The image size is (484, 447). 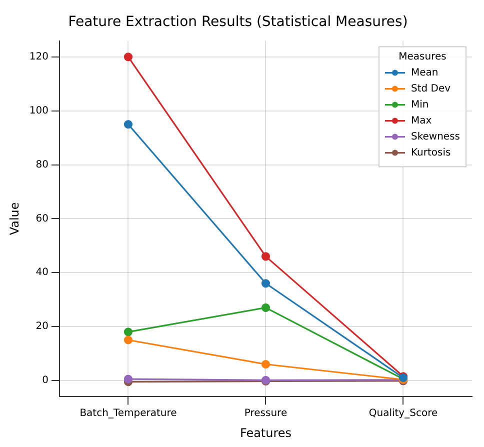 What do you see at coordinates (422, 56) in the screenshot?
I see `legend-title: Measures` at bounding box center [422, 56].